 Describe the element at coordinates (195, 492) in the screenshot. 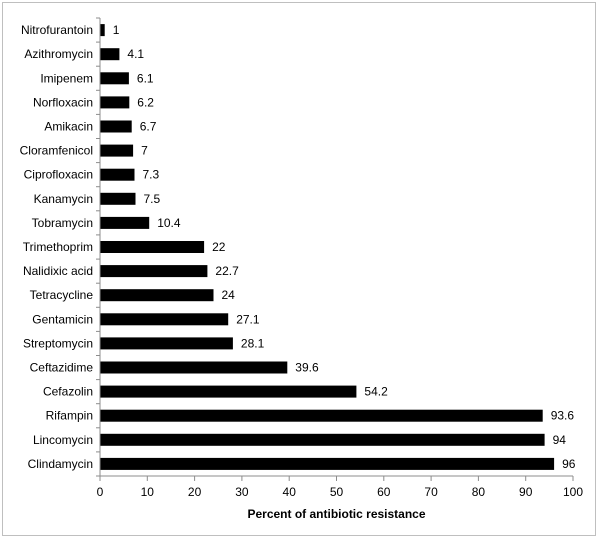

I see `x-tick-label-2: 20` at that location.